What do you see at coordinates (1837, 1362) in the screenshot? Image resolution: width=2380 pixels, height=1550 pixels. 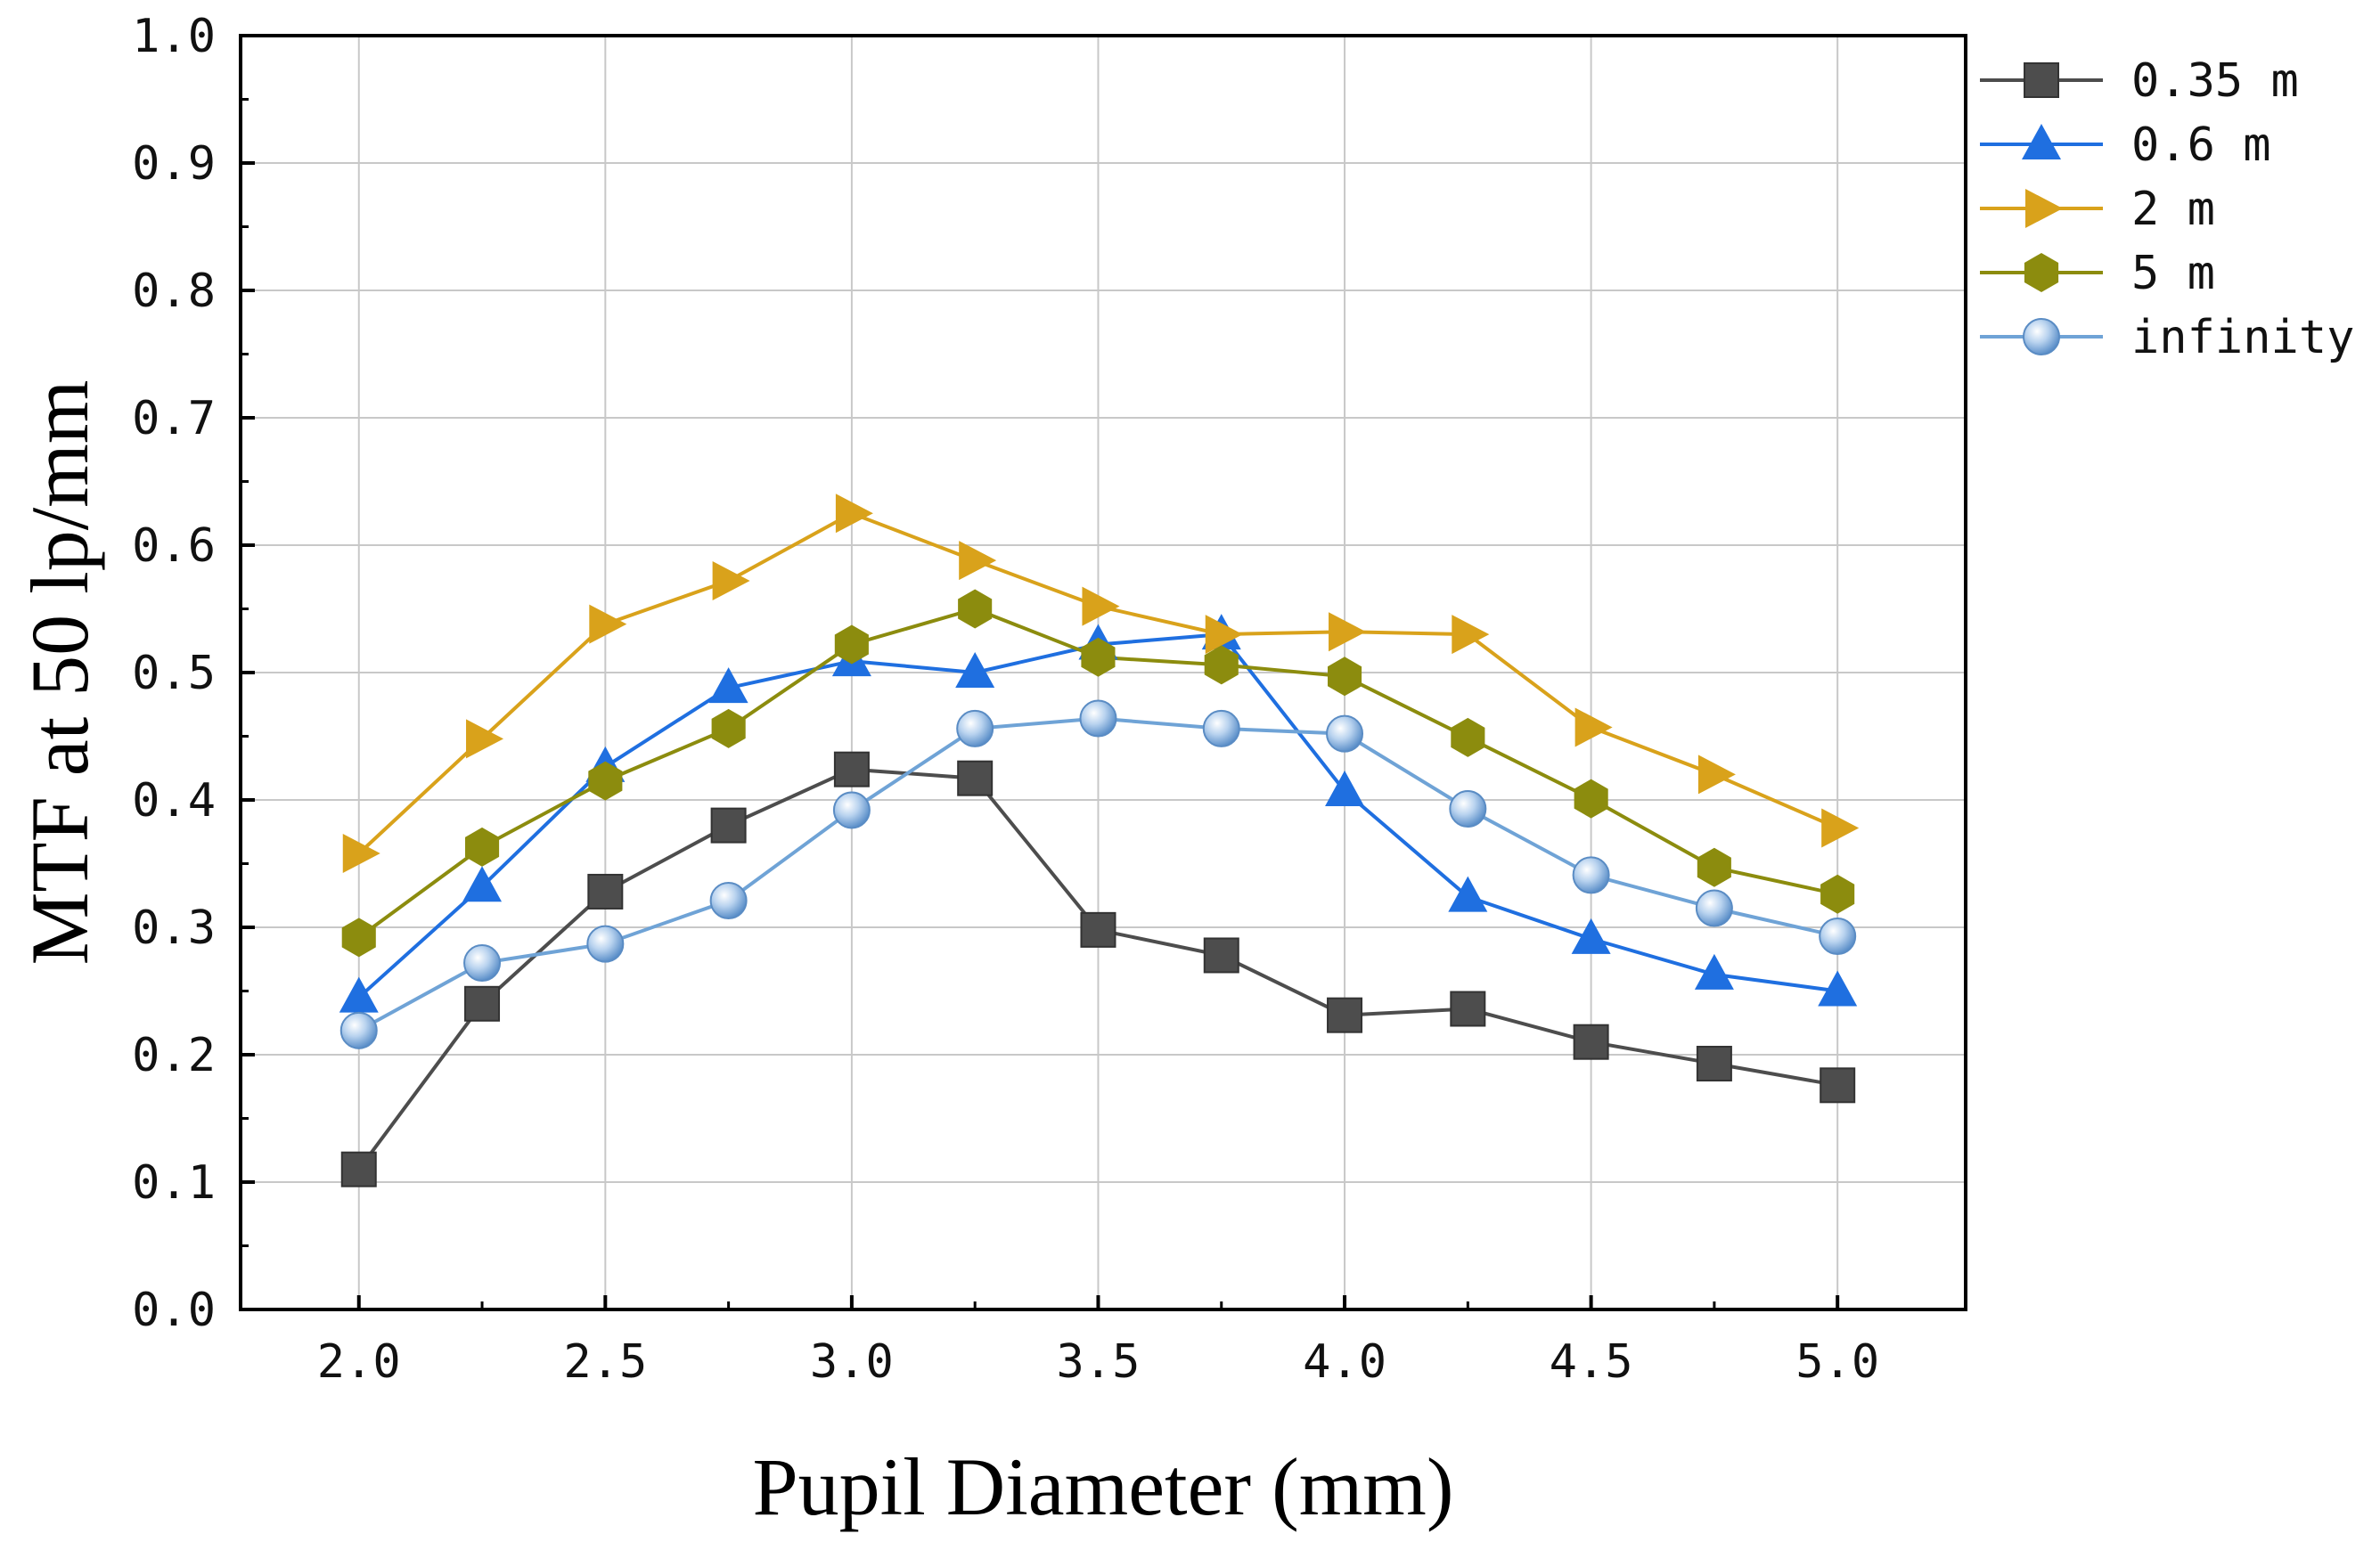 I see `x-tick-label: 5.0` at bounding box center [1837, 1362].